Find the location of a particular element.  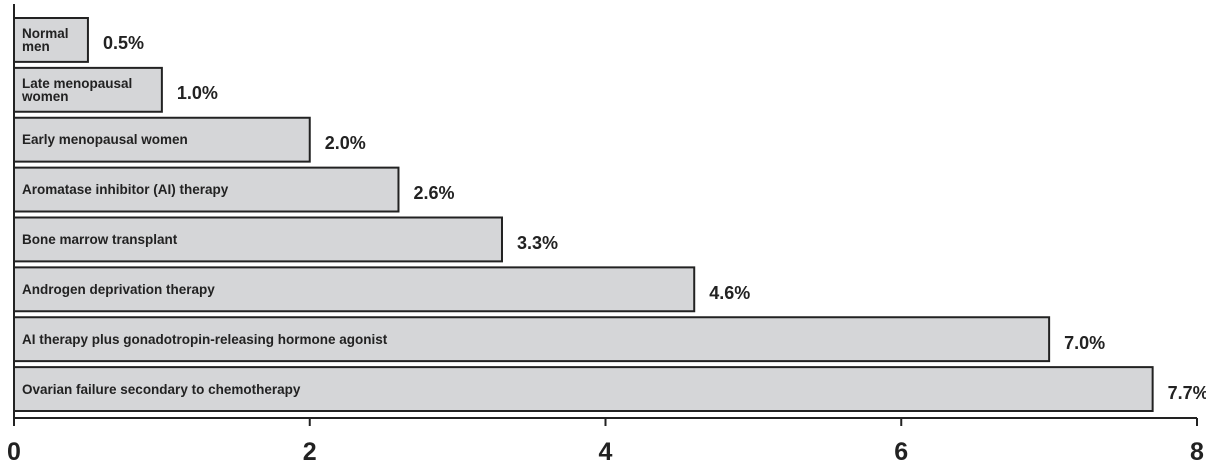

category-label: Late menopausal women is located at coordinates (77, 89).